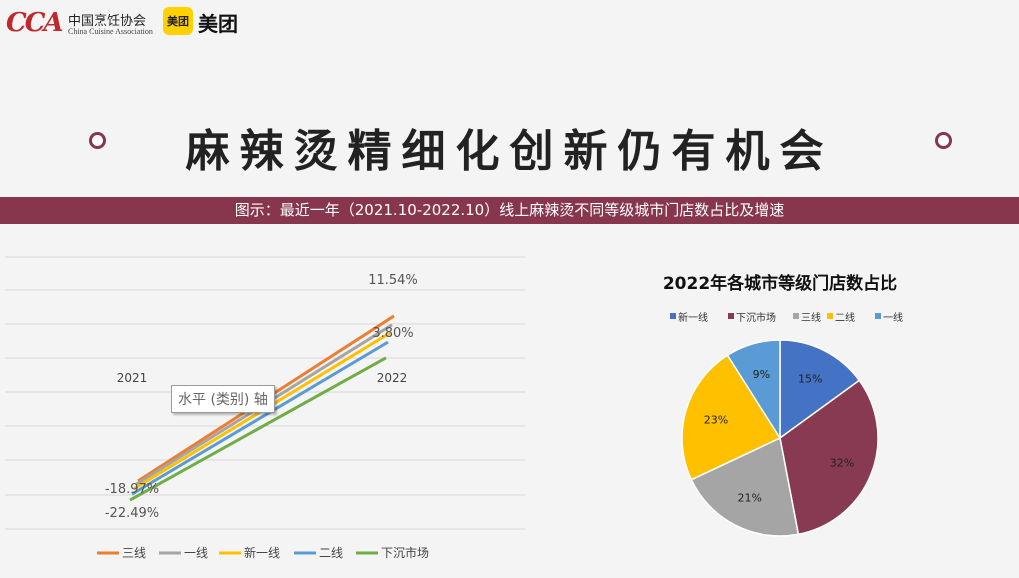  What do you see at coordinates (132, 489) in the screenshot?
I see `data-label: -18.97%` at bounding box center [132, 489].